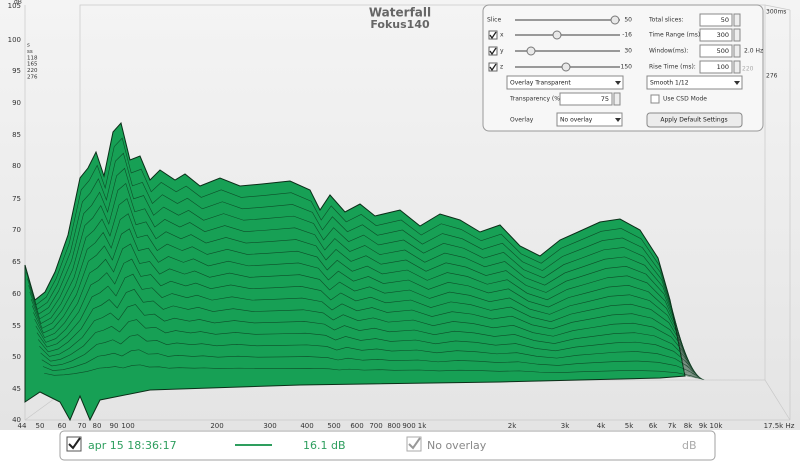  What do you see at coordinates (723, 67) in the screenshot?
I see `field-value: 100` at bounding box center [723, 67].